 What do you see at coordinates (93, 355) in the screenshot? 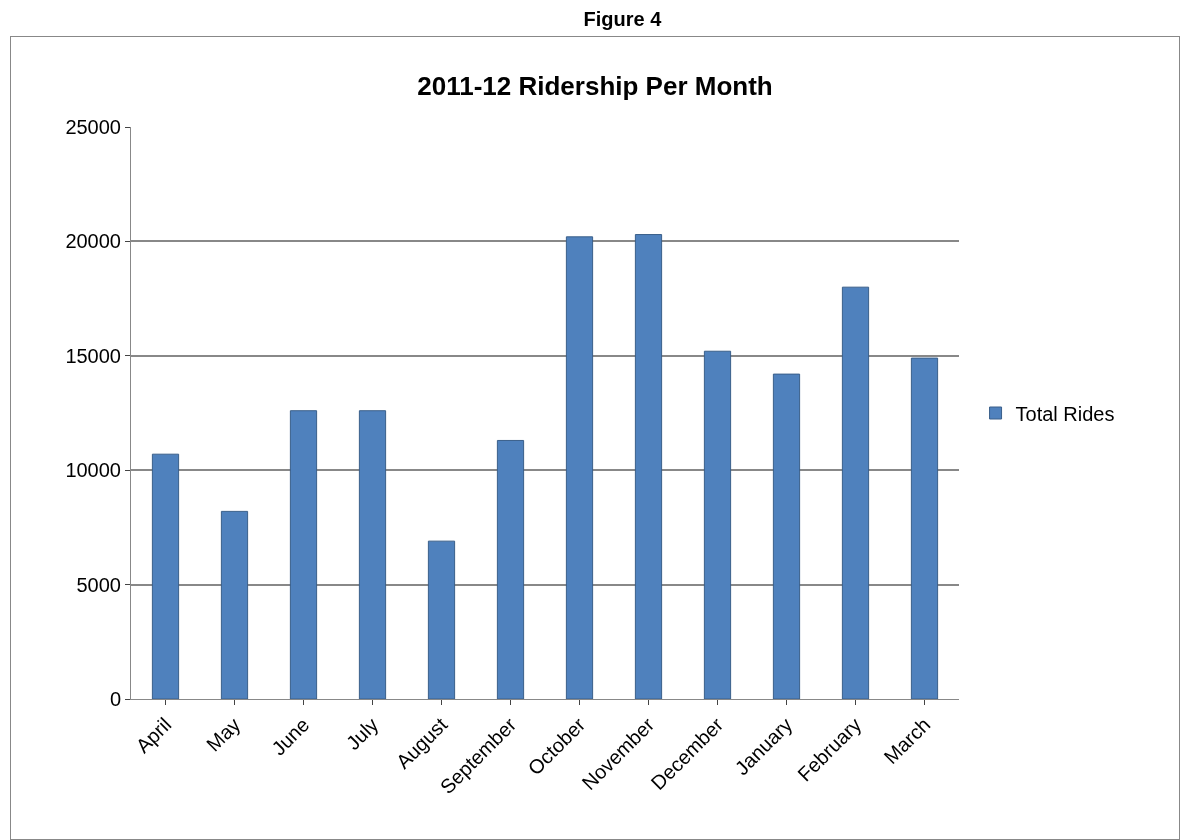
I see `y-tick-label: 15000` at bounding box center [93, 355].